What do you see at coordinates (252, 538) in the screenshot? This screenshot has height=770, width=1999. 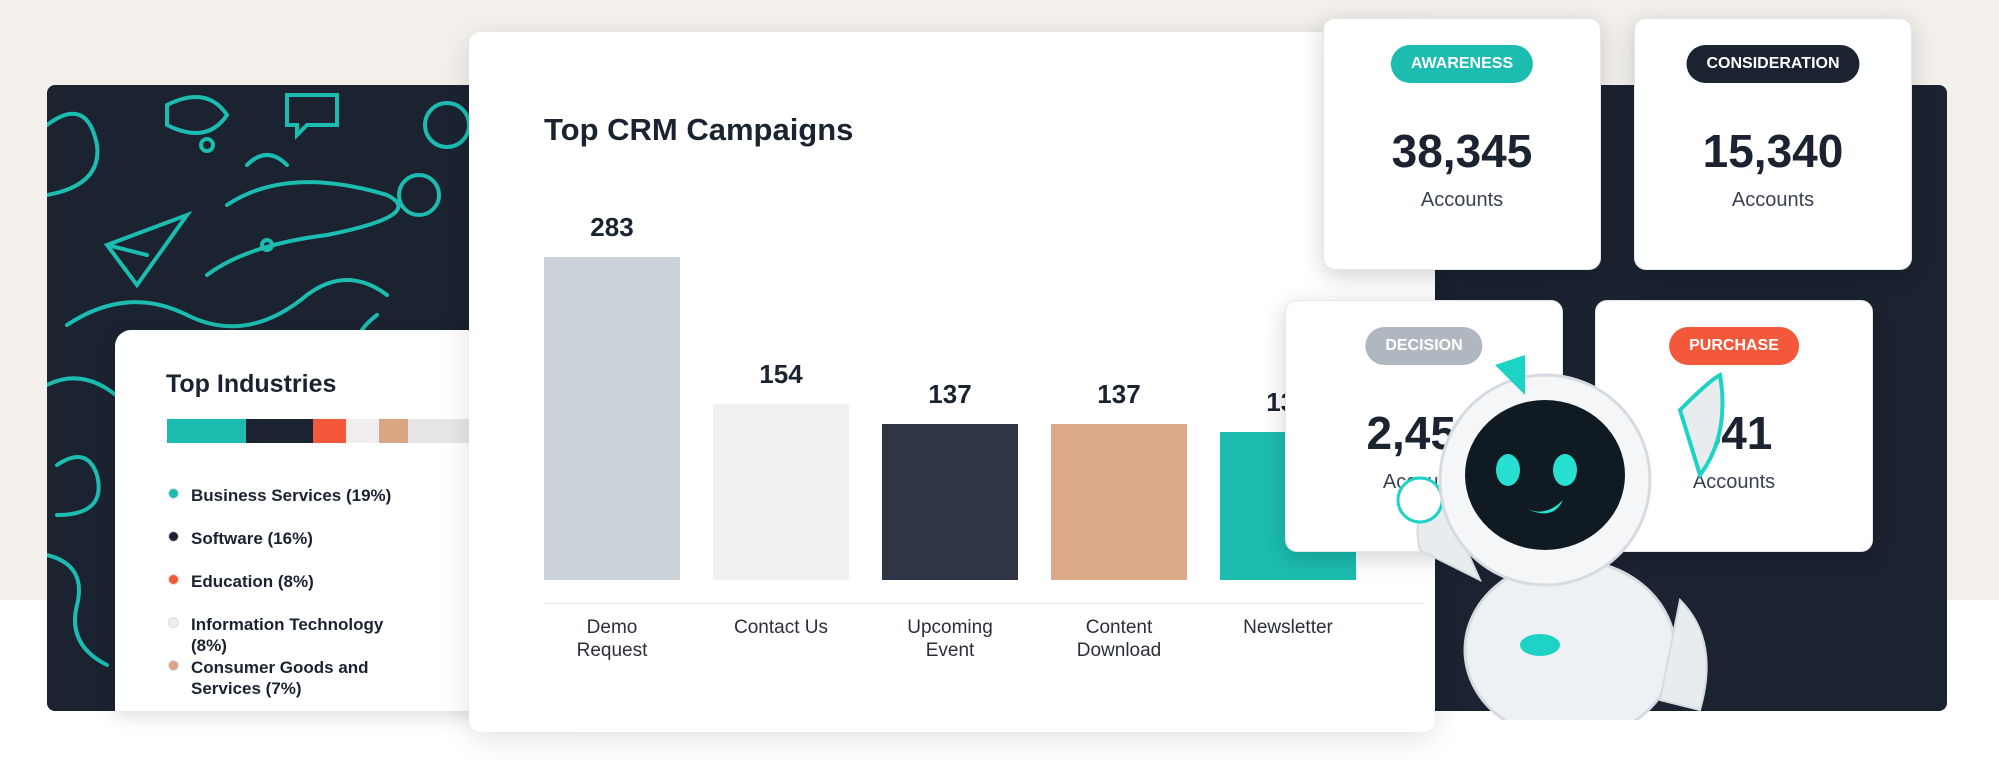 I see `legend-label: Software (16%)` at bounding box center [252, 538].